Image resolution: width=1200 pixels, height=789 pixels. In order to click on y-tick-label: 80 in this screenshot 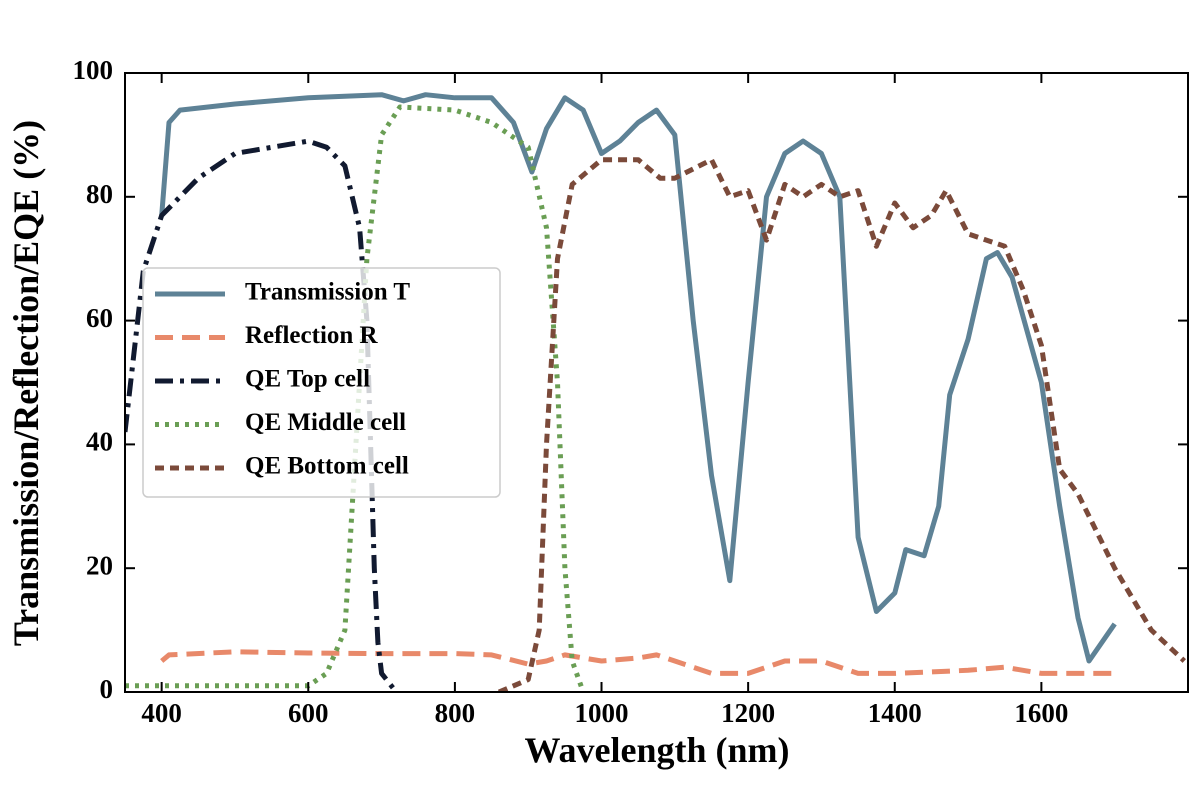, I will do `click(99, 194)`.